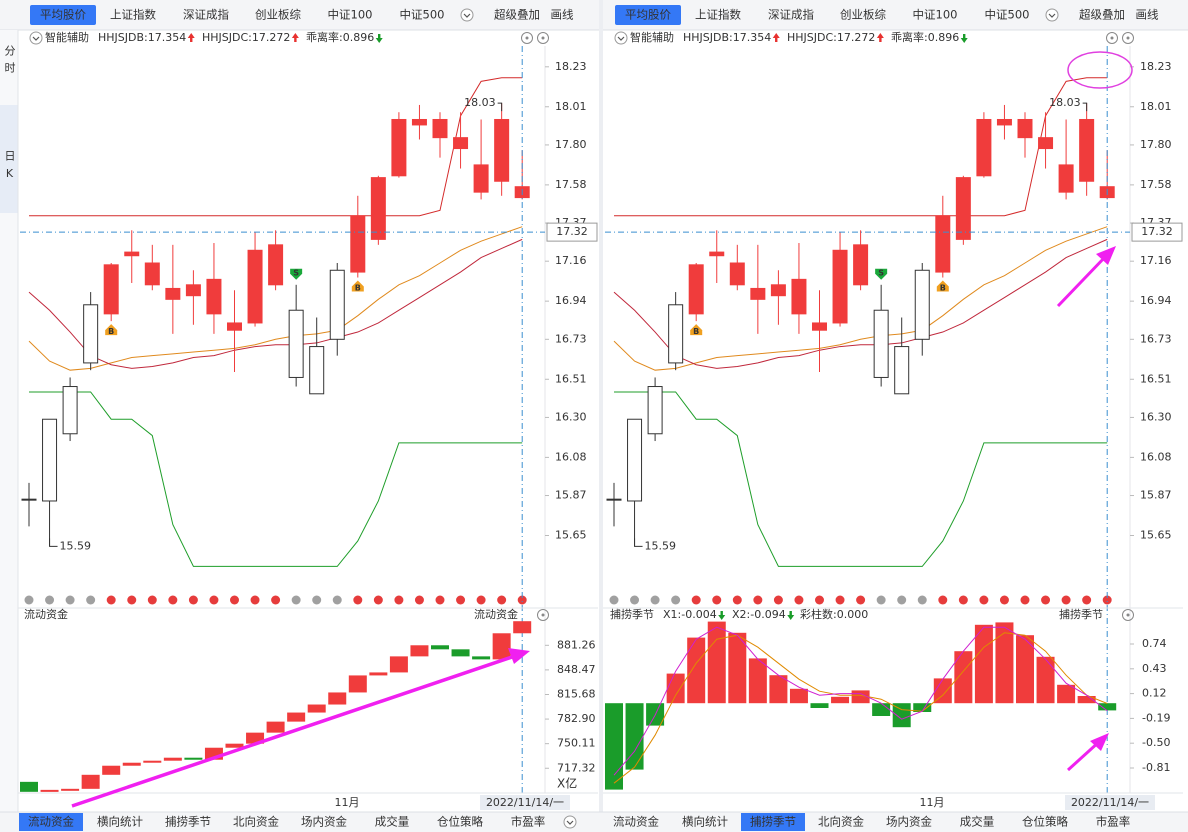 The image size is (1188, 832). I want to click on price-box-label: 17.32, so click(1157, 231).